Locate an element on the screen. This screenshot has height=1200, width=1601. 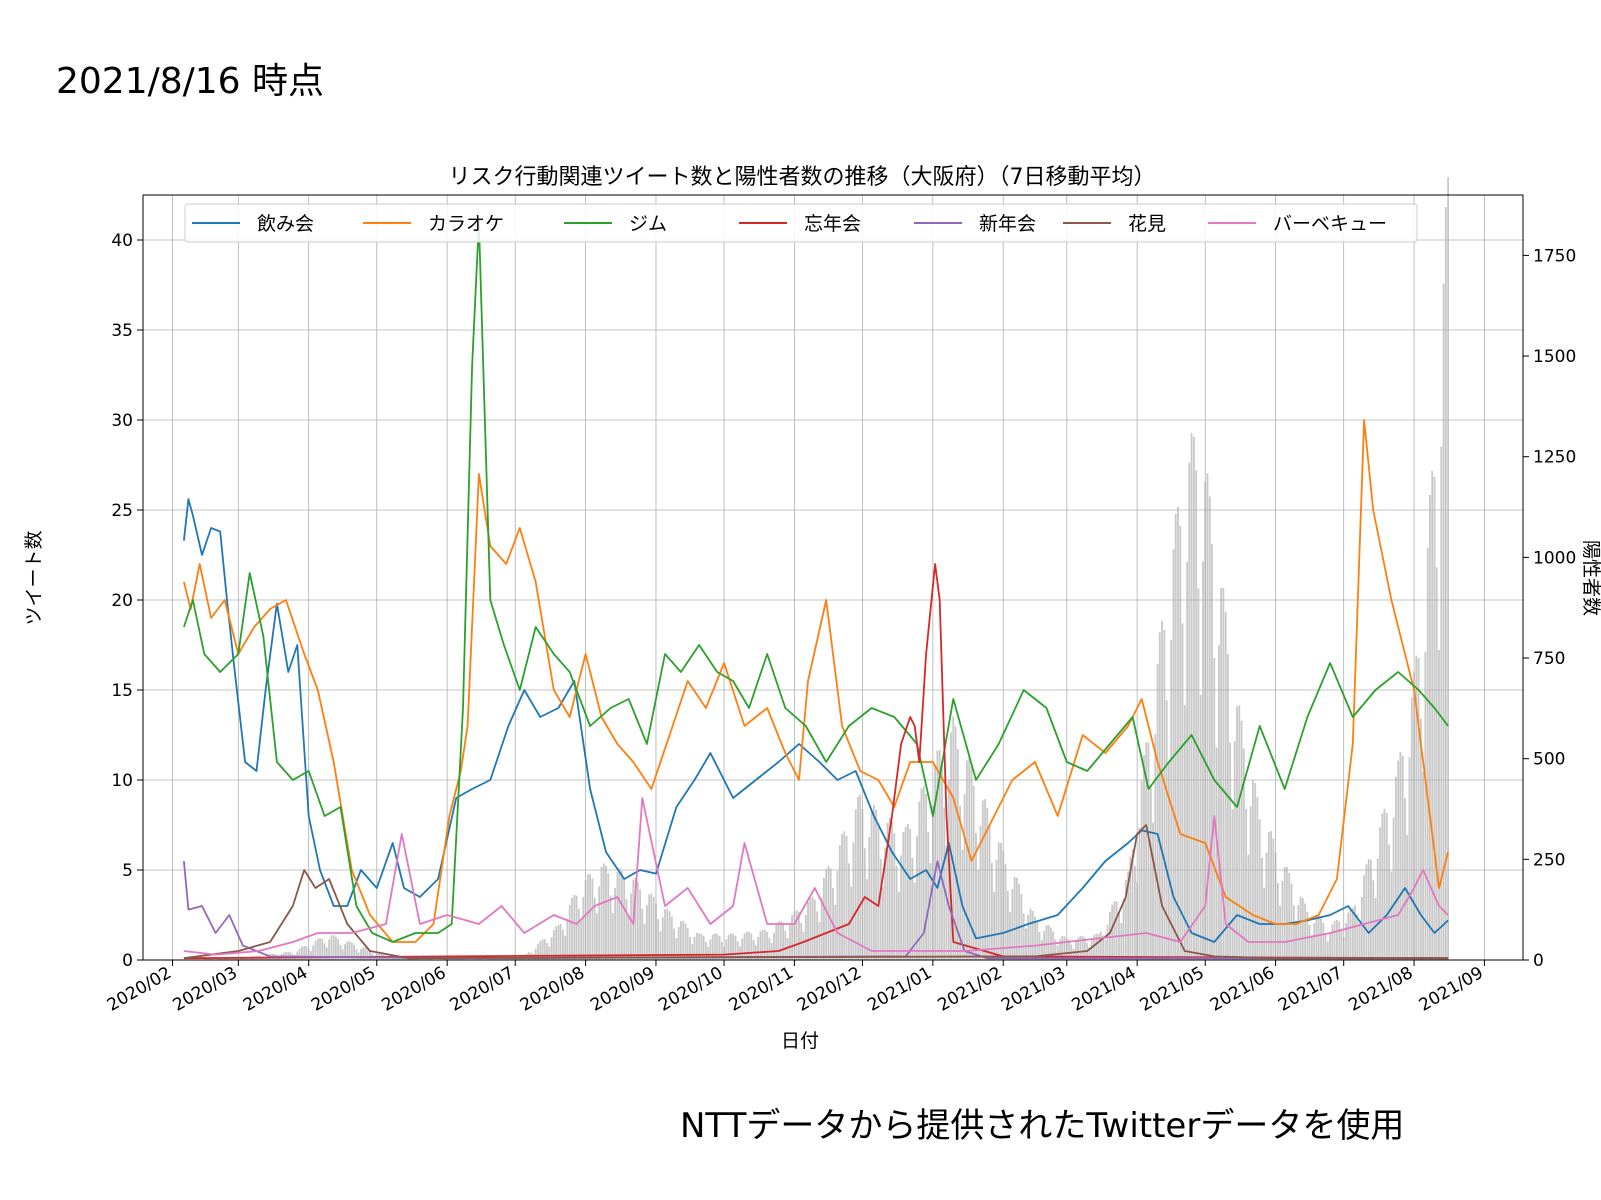
y2-tick-label: 0 is located at coordinates (1538, 961).